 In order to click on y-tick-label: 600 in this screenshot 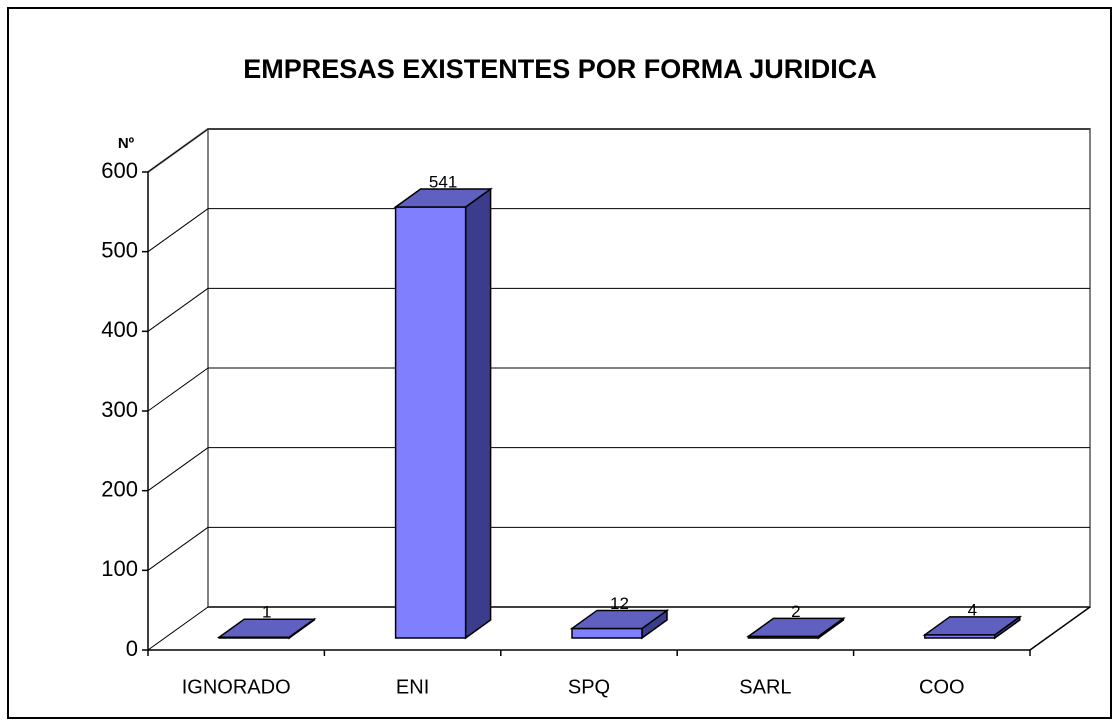, I will do `click(119, 170)`.